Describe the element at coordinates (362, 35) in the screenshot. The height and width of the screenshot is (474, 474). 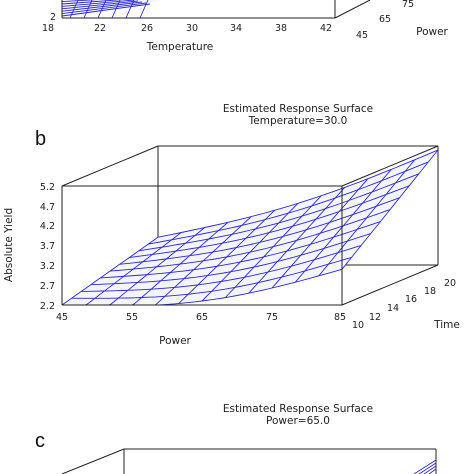
I see `panel-a-depth-tick: 45` at that location.